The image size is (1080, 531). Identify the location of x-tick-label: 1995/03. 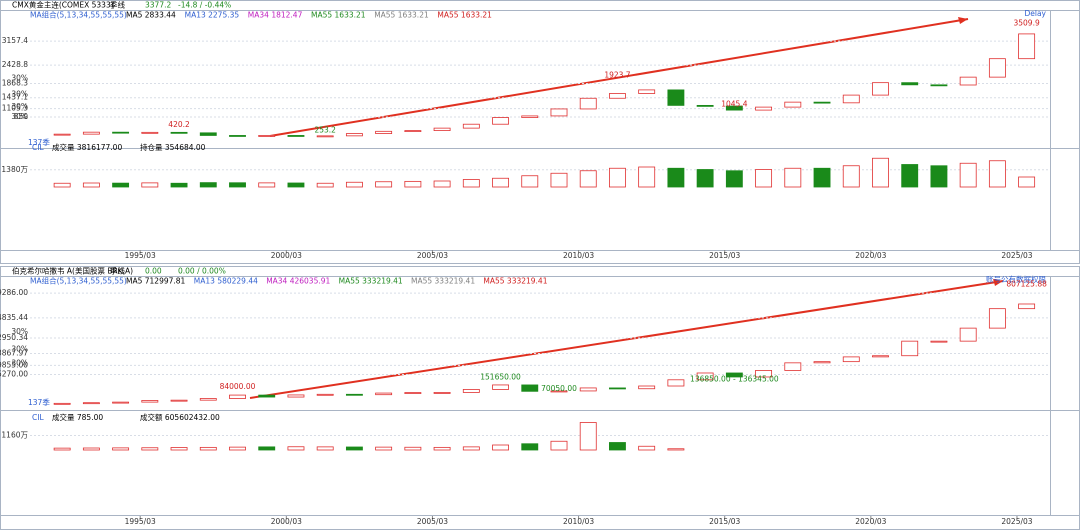
(140, 521).